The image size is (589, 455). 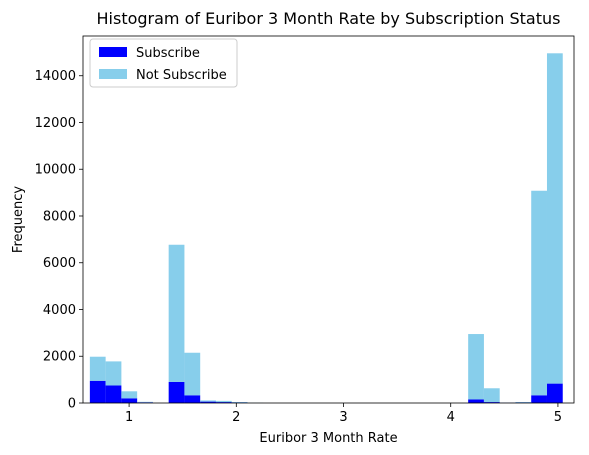 I want to click on x-tick-label-5: 5, so click(x=558, y=417).